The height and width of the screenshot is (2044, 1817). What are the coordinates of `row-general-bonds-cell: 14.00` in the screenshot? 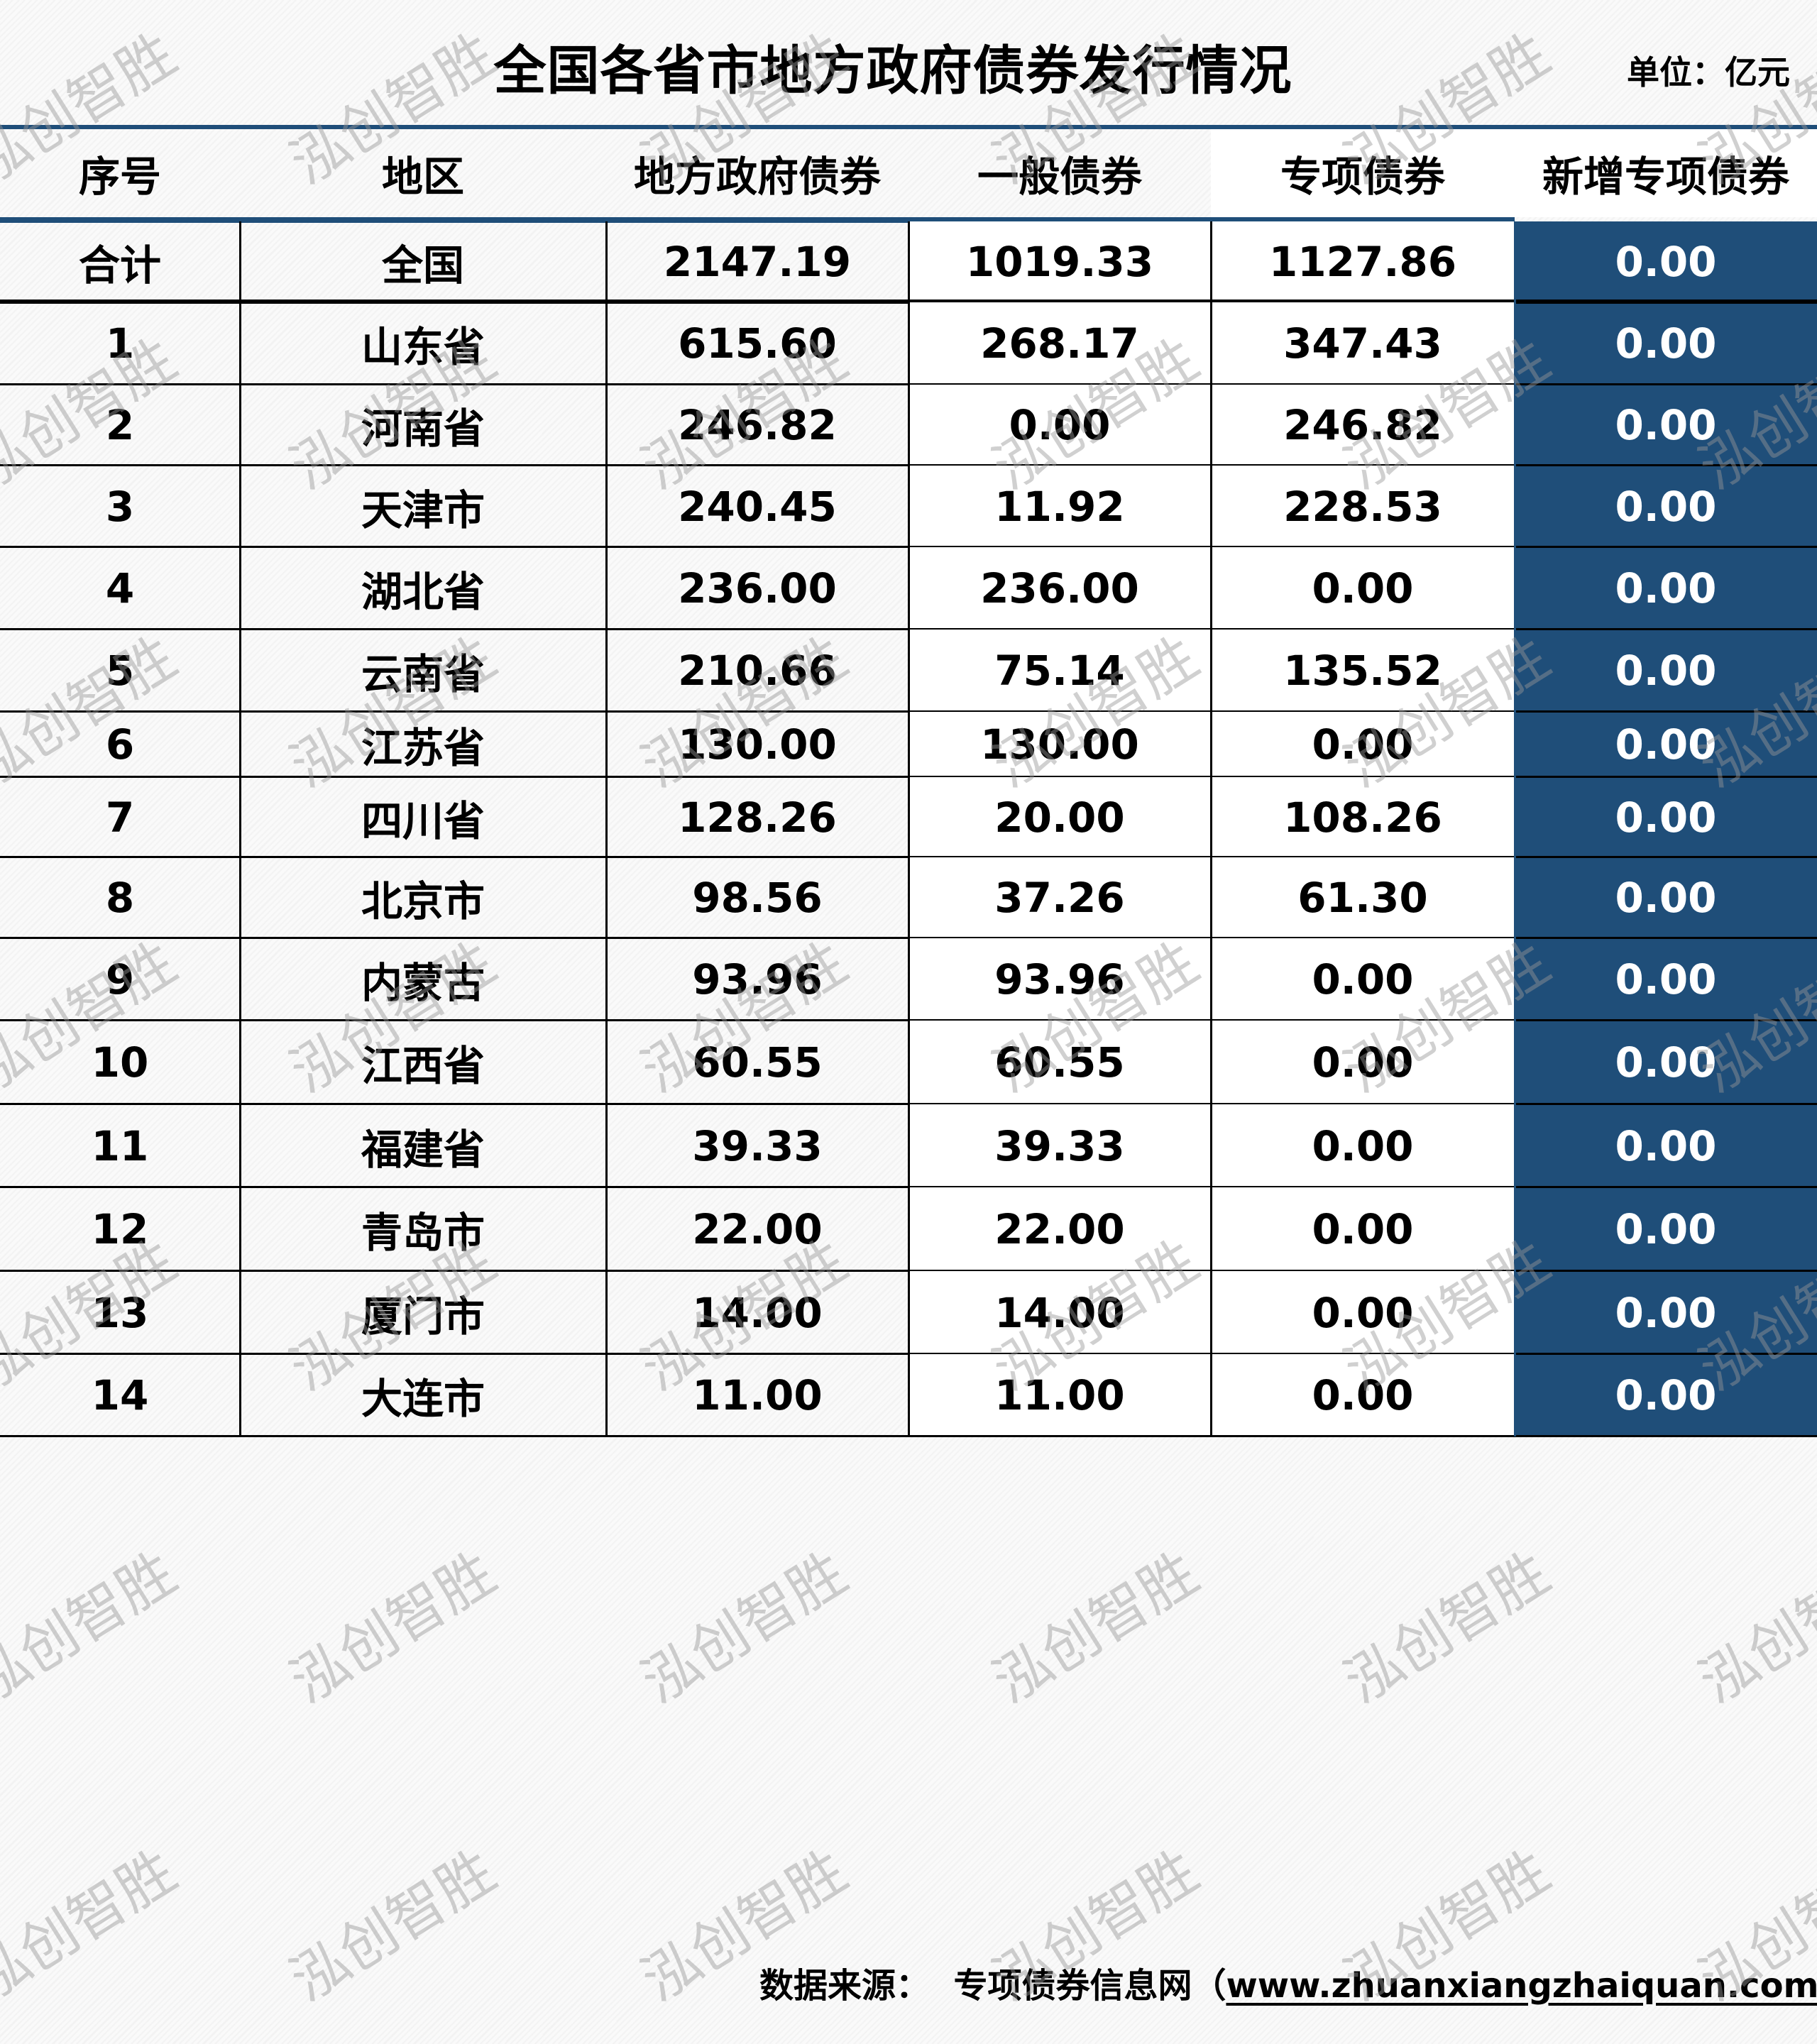 It's located at (1059, 1312).